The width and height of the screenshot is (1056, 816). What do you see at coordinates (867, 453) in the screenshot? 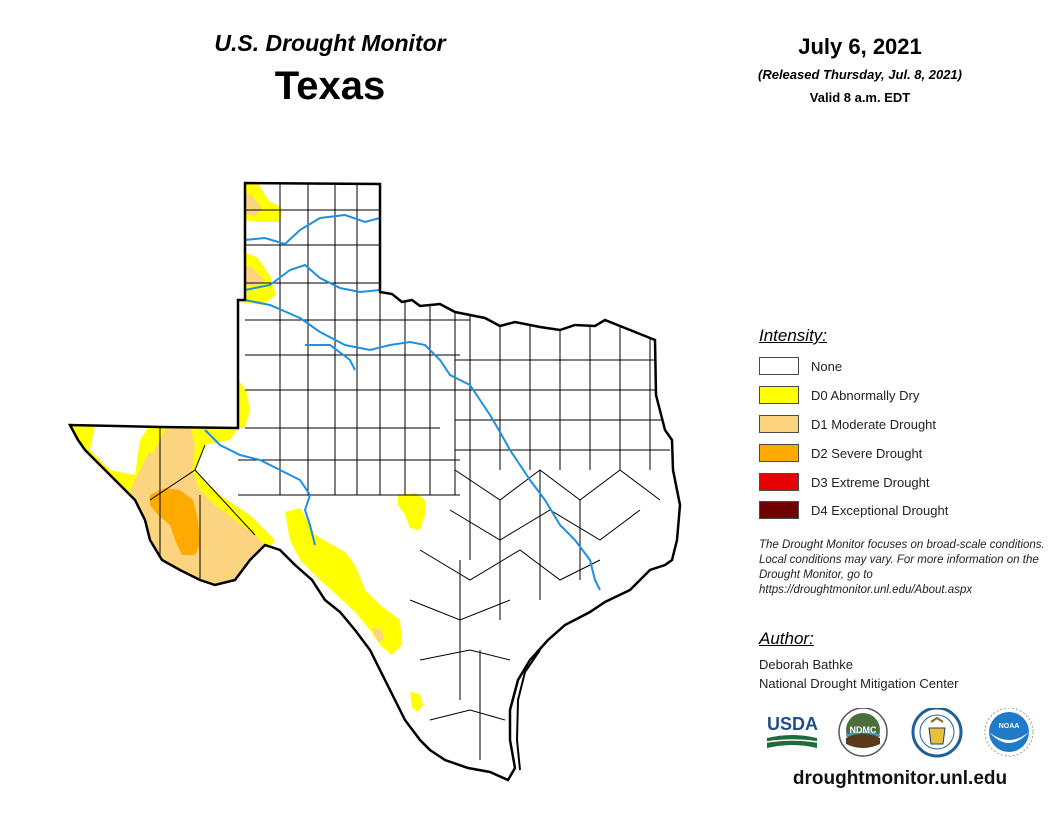
I see `legend-label: D2 Severe Drought` at bounding box center [867, 453].